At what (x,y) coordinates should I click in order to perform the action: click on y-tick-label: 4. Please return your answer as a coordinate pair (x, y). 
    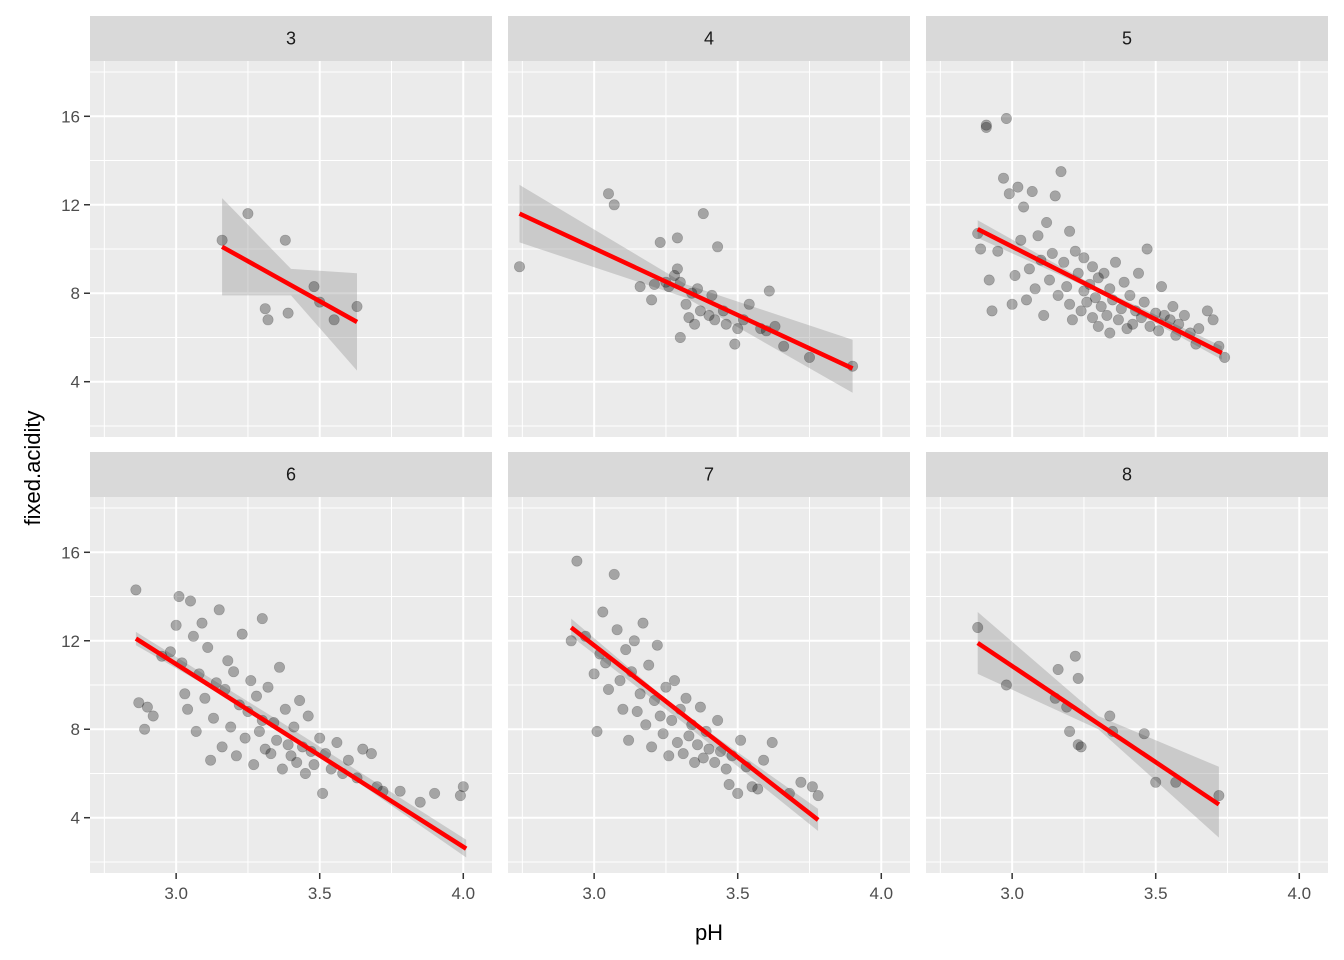
    Looking at the image, I should click on (75, 382).